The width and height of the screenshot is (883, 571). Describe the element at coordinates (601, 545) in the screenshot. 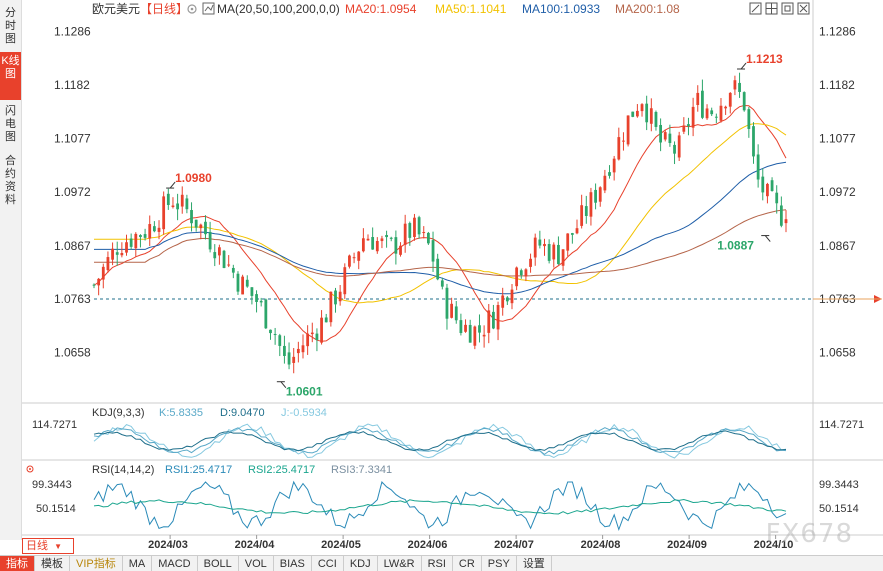

I see `date-label: 2024/08` at that location.